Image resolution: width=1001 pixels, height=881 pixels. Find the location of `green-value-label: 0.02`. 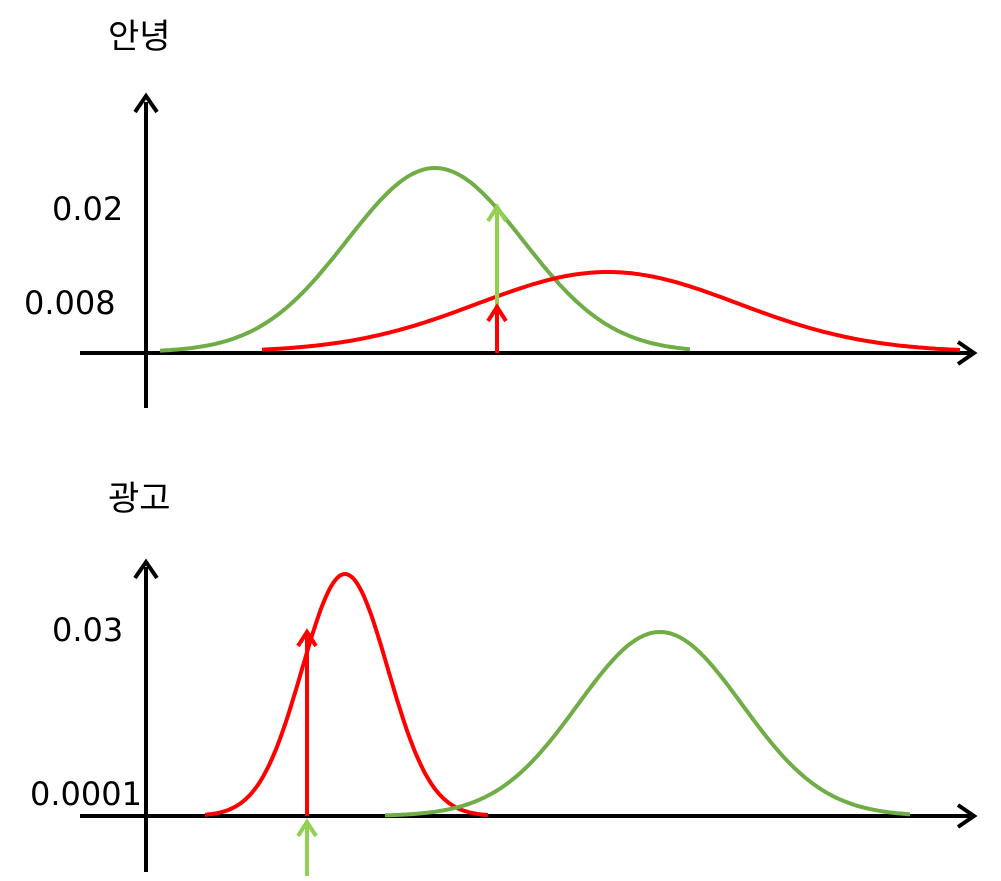

green-value-label: 0.02 is located at coordinates (87, 209).